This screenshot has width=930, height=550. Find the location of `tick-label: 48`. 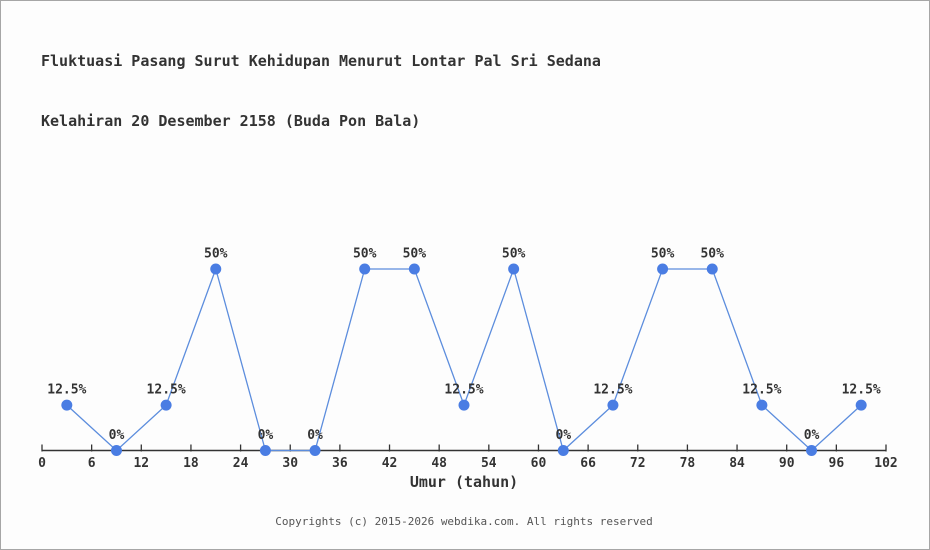

tick-label: 48 is located at coordinates (439, 463).